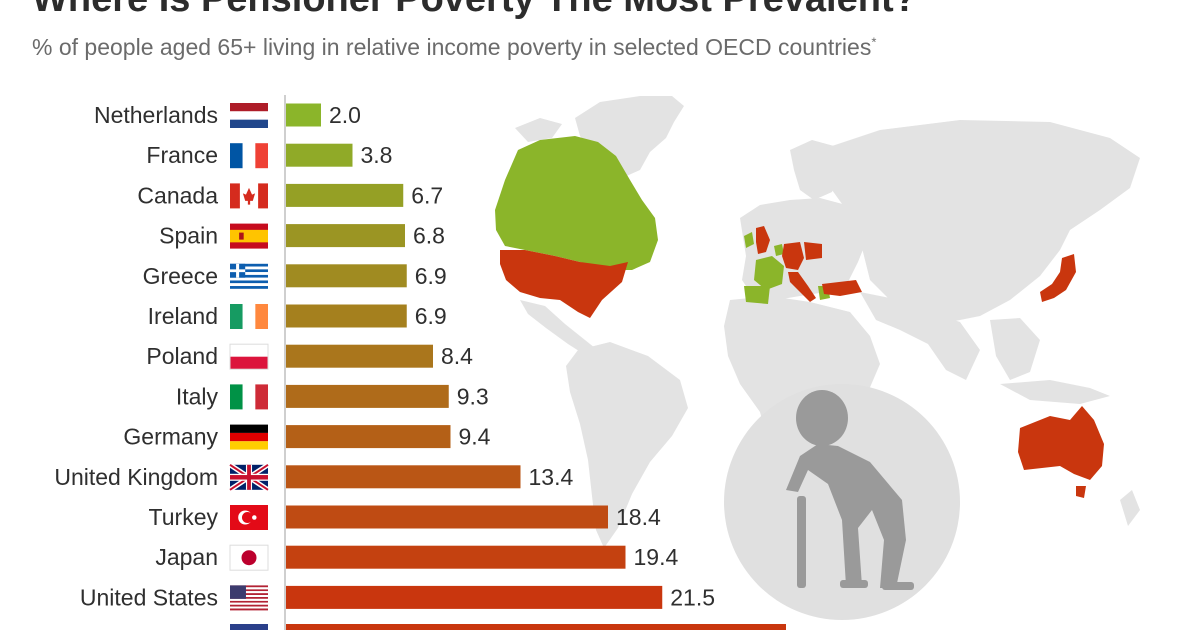 The width and height of the screenshot is (1200, 630). What do you see at coordinates (170, 437) in the screenshot?
I see `category-label: Germany` at bounding box center [170, 437].